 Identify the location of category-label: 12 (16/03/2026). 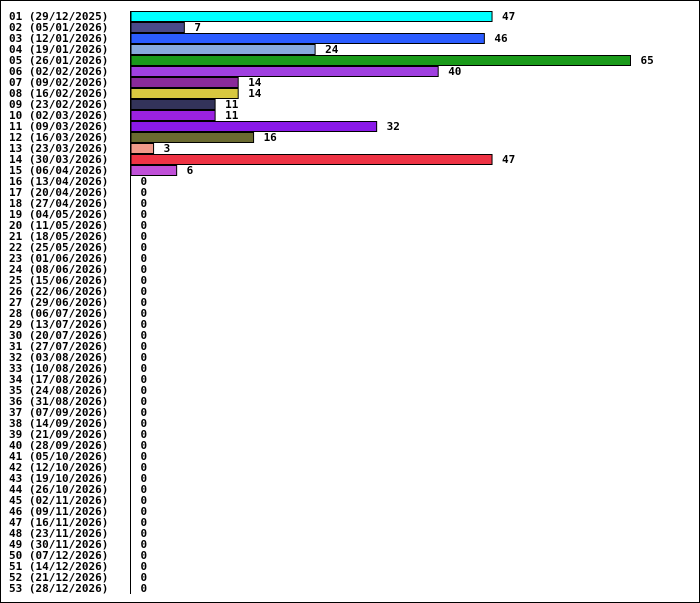
(58, 137).